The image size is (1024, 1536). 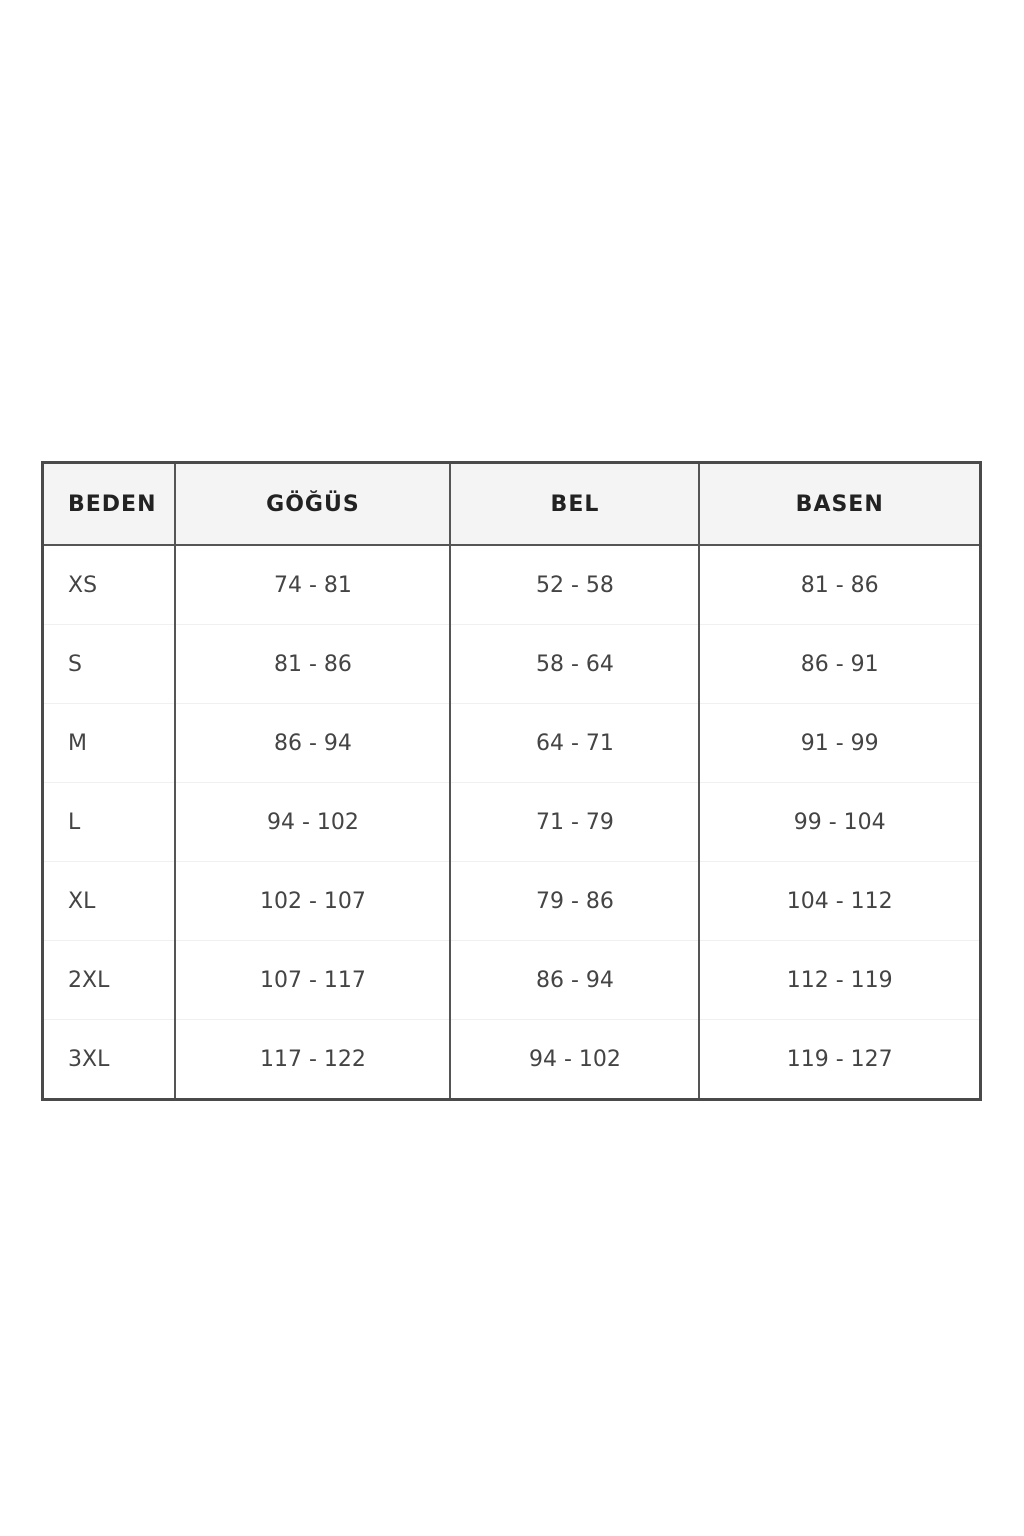 What do you see at coordinates (109, 901) in the screenshot?
I see `cell-size: XL` at bounding box center [109, 901].